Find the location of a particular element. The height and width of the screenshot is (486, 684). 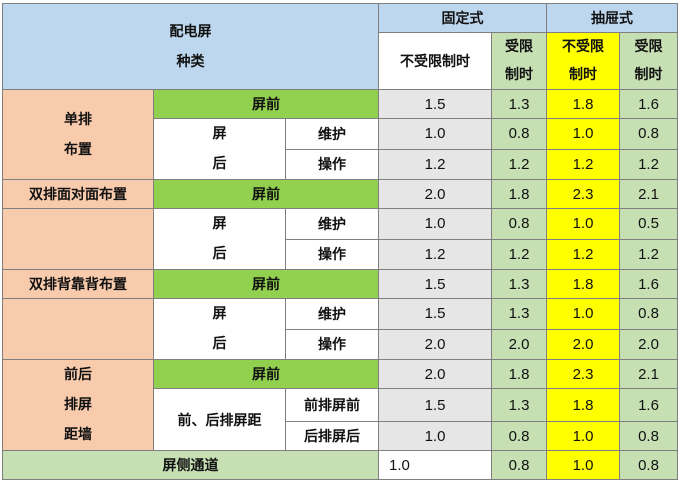

group-single: 单排 布置 is located at coordinates (78, 134).